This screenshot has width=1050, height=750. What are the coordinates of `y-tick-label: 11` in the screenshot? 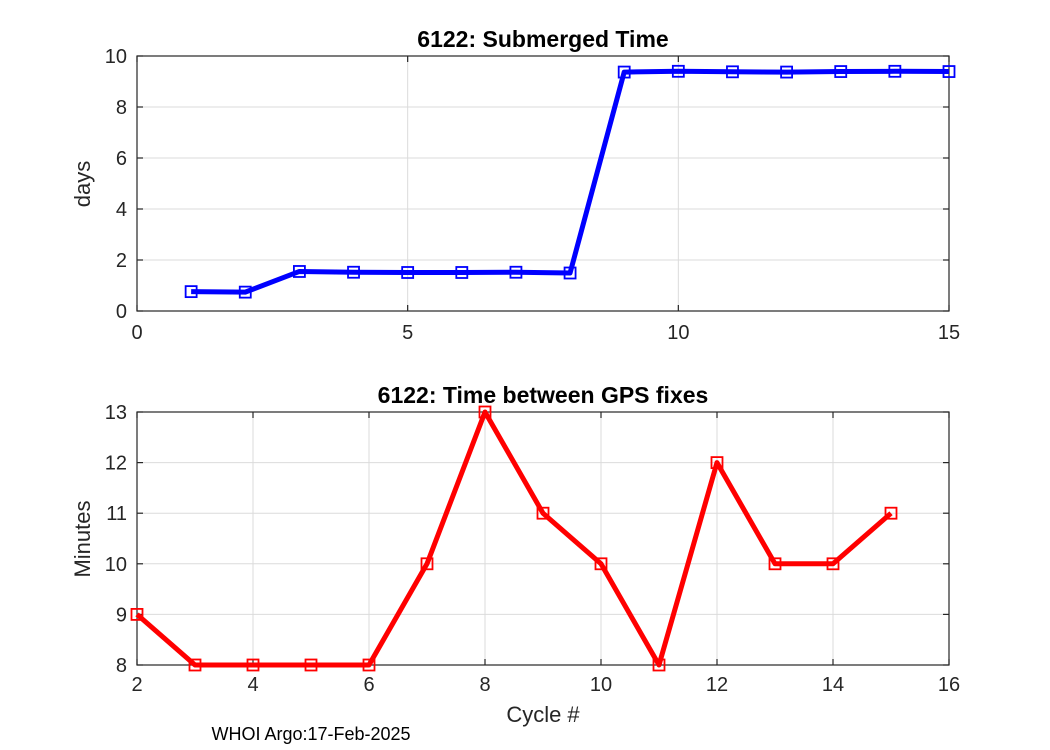 It's located at (116, 514).